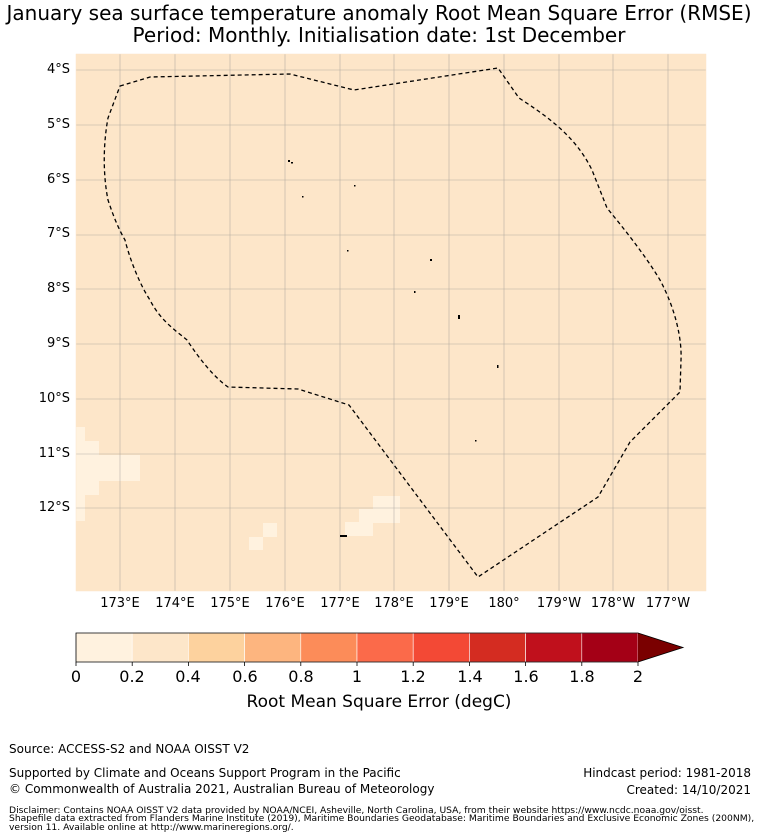 This screenshot has width=758, height=839. What do you see at coordinates (245, 676) in the screenshot?
I see `colorbar-tick-0-6: 0.6` at bounding box center [245, 676].